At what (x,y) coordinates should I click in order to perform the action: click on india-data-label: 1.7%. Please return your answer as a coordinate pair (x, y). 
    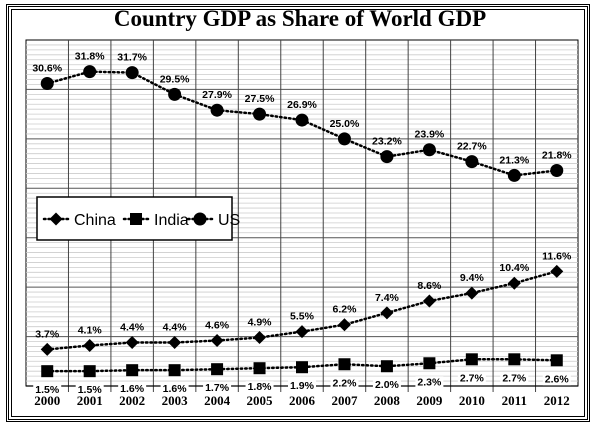
    Looking at the image, I should click on (217, 388).